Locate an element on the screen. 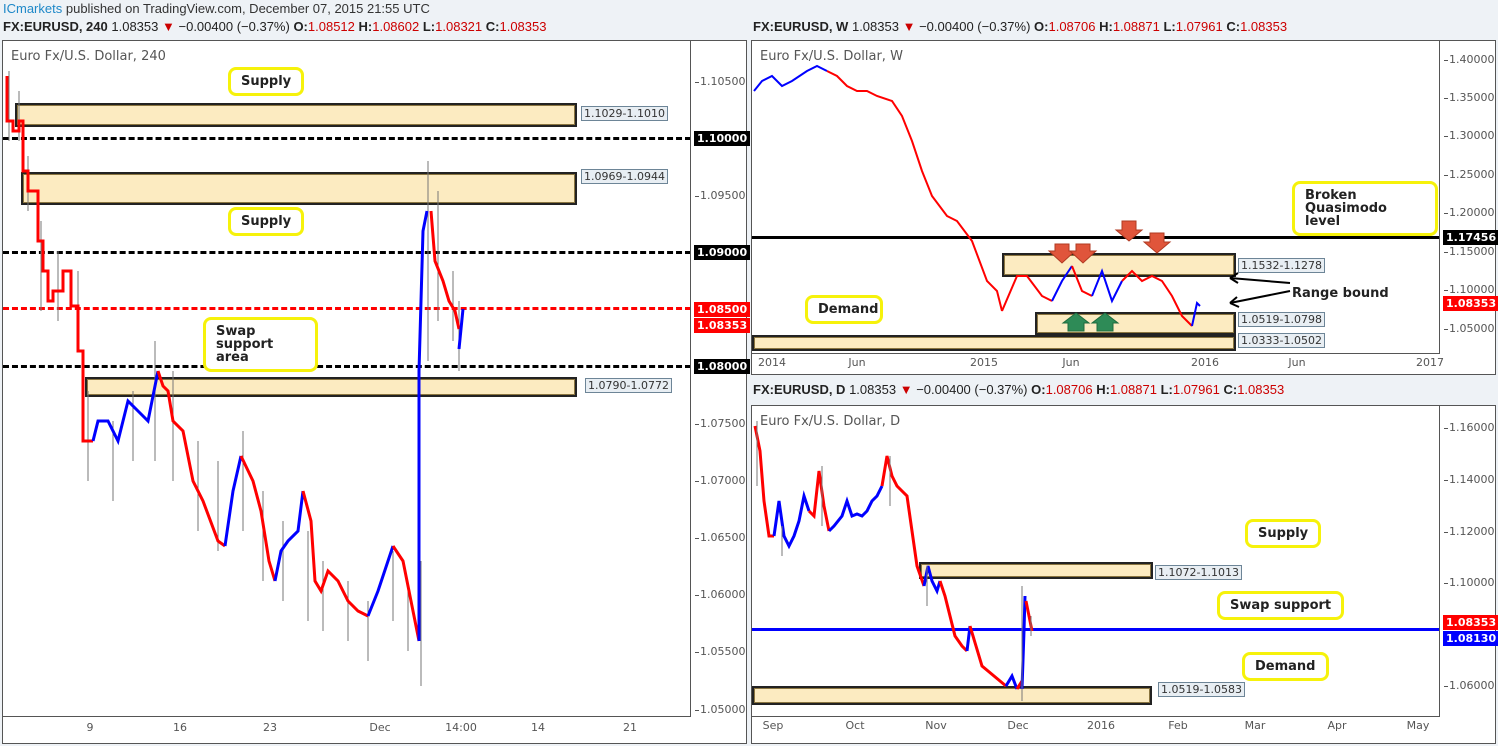 The height and width of the screenshot is (746, 1498). weekly-xtick: 2017 is located at coordinates (1430, 362).